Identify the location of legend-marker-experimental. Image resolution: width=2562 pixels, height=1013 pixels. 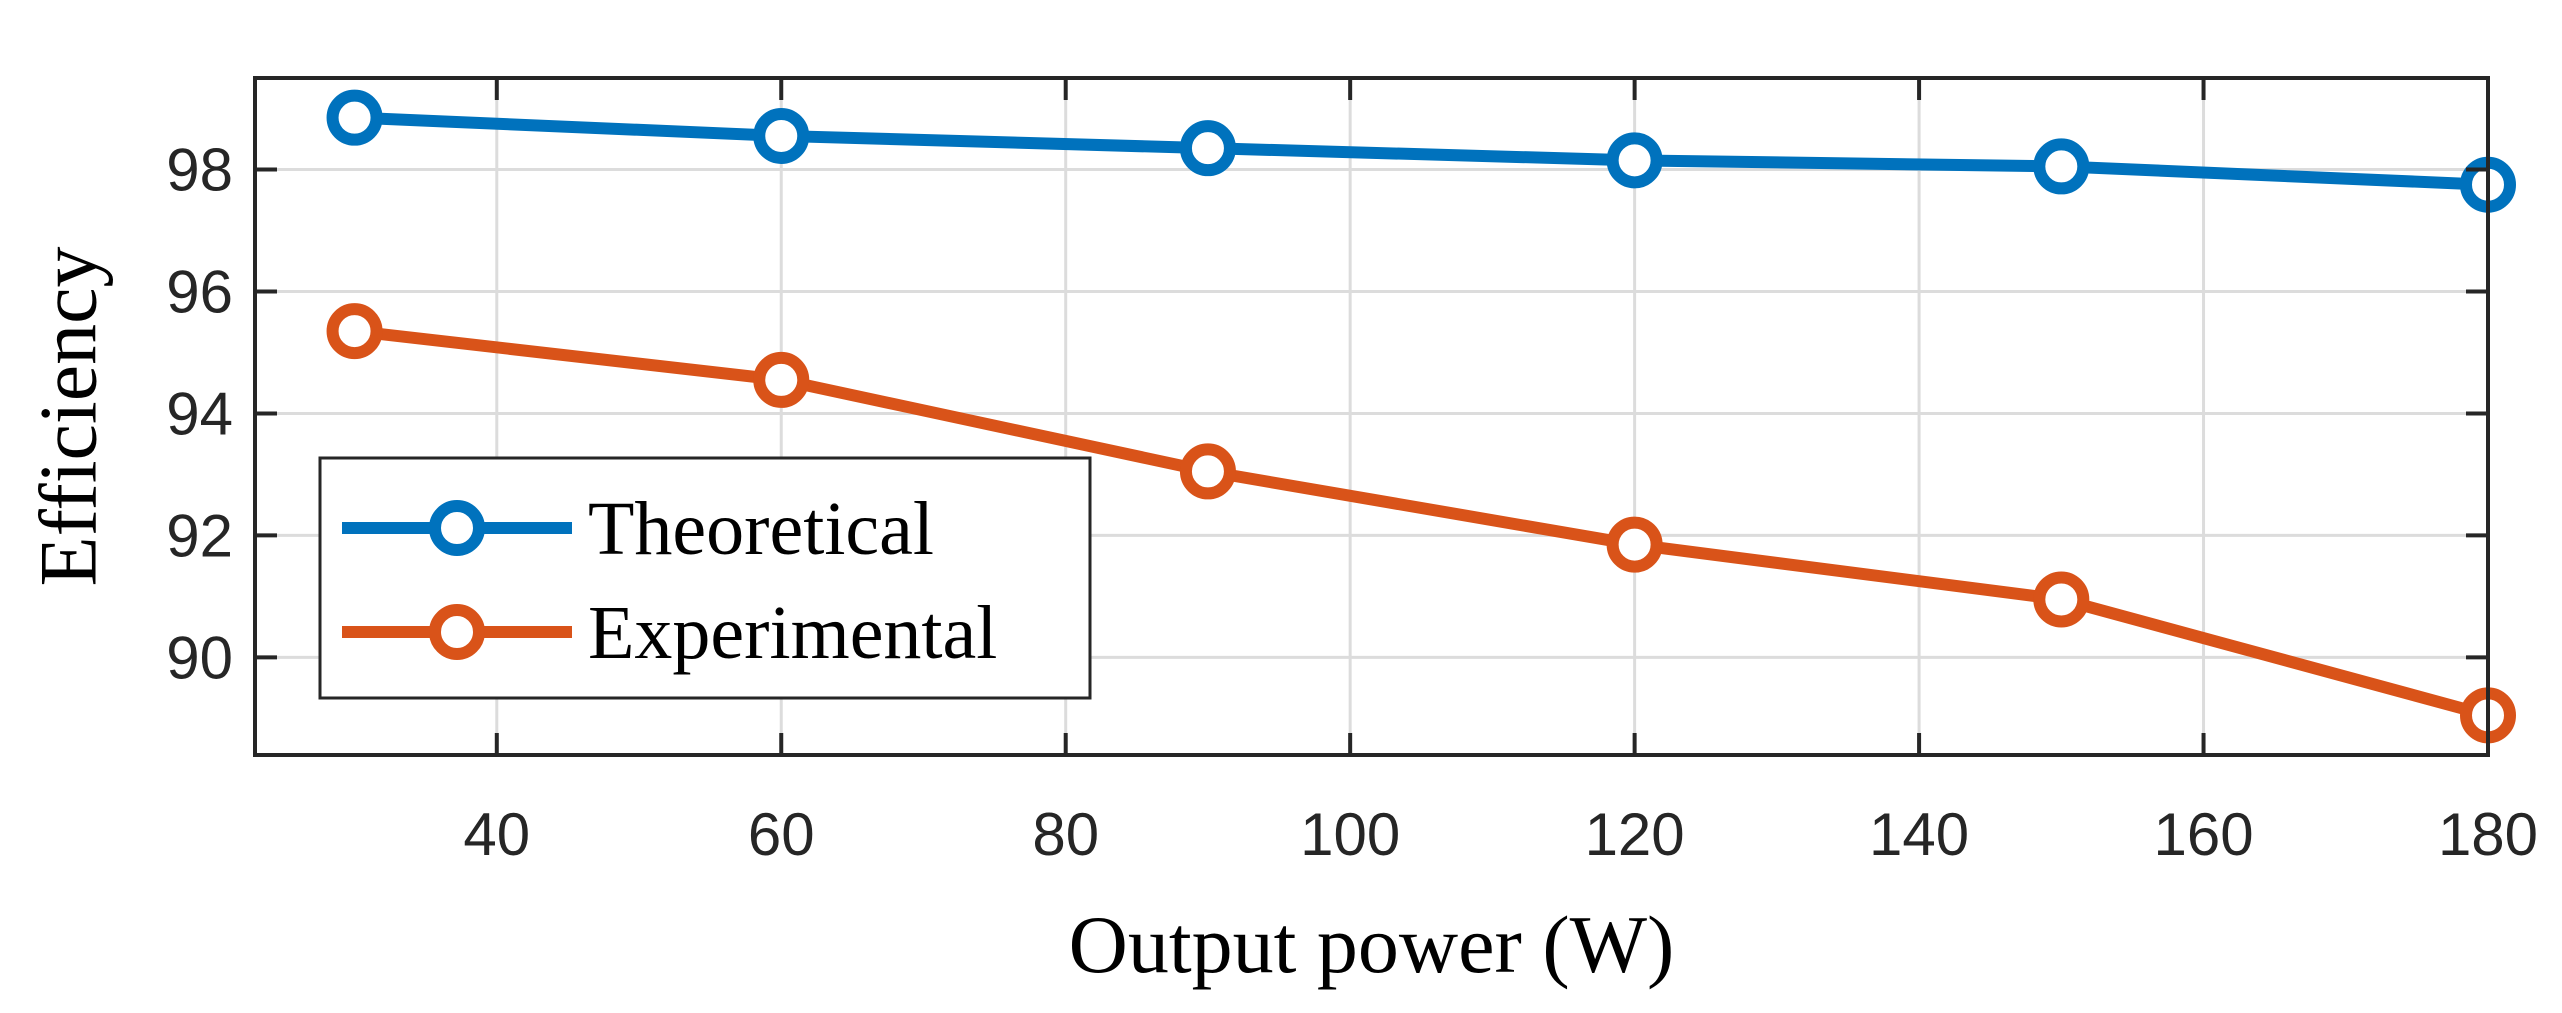
(457, 632).